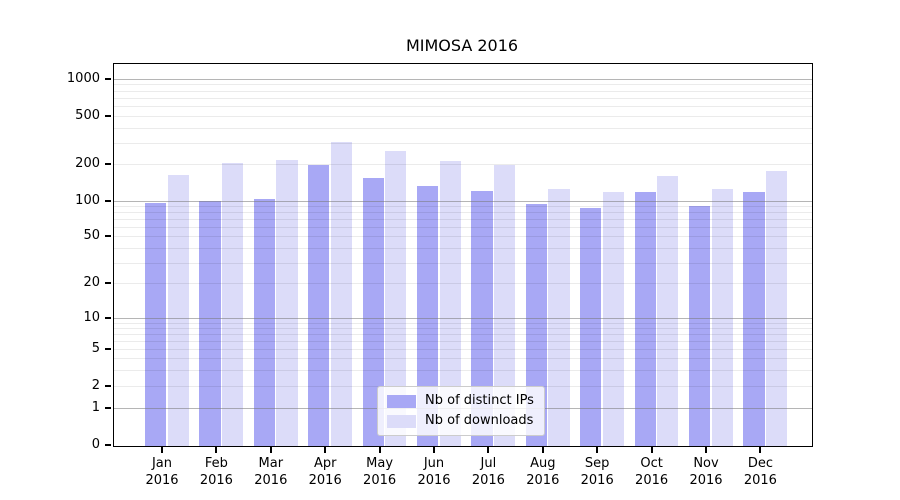 This screenshot has width=900, height=500. I want to click on bar-downloads-oct, so click(668, 310).